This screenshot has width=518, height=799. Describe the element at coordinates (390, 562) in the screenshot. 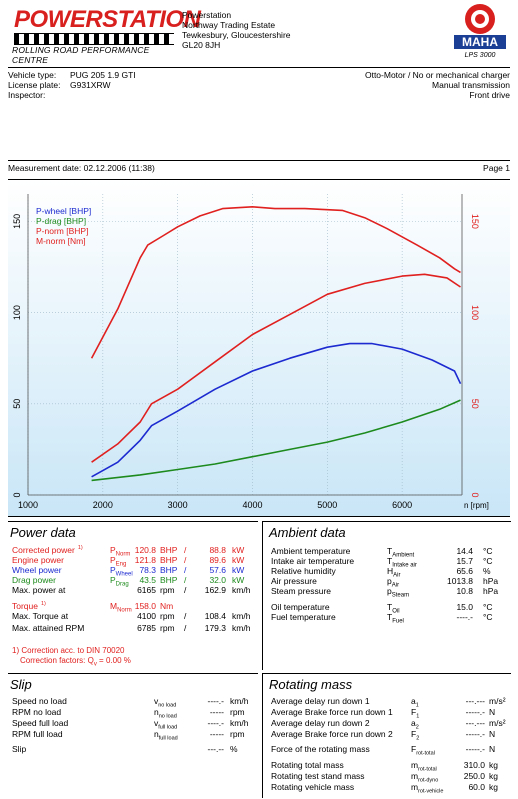

I see `ambient-row: Intake air temperature TIntake air 15.7 °C` at that location.